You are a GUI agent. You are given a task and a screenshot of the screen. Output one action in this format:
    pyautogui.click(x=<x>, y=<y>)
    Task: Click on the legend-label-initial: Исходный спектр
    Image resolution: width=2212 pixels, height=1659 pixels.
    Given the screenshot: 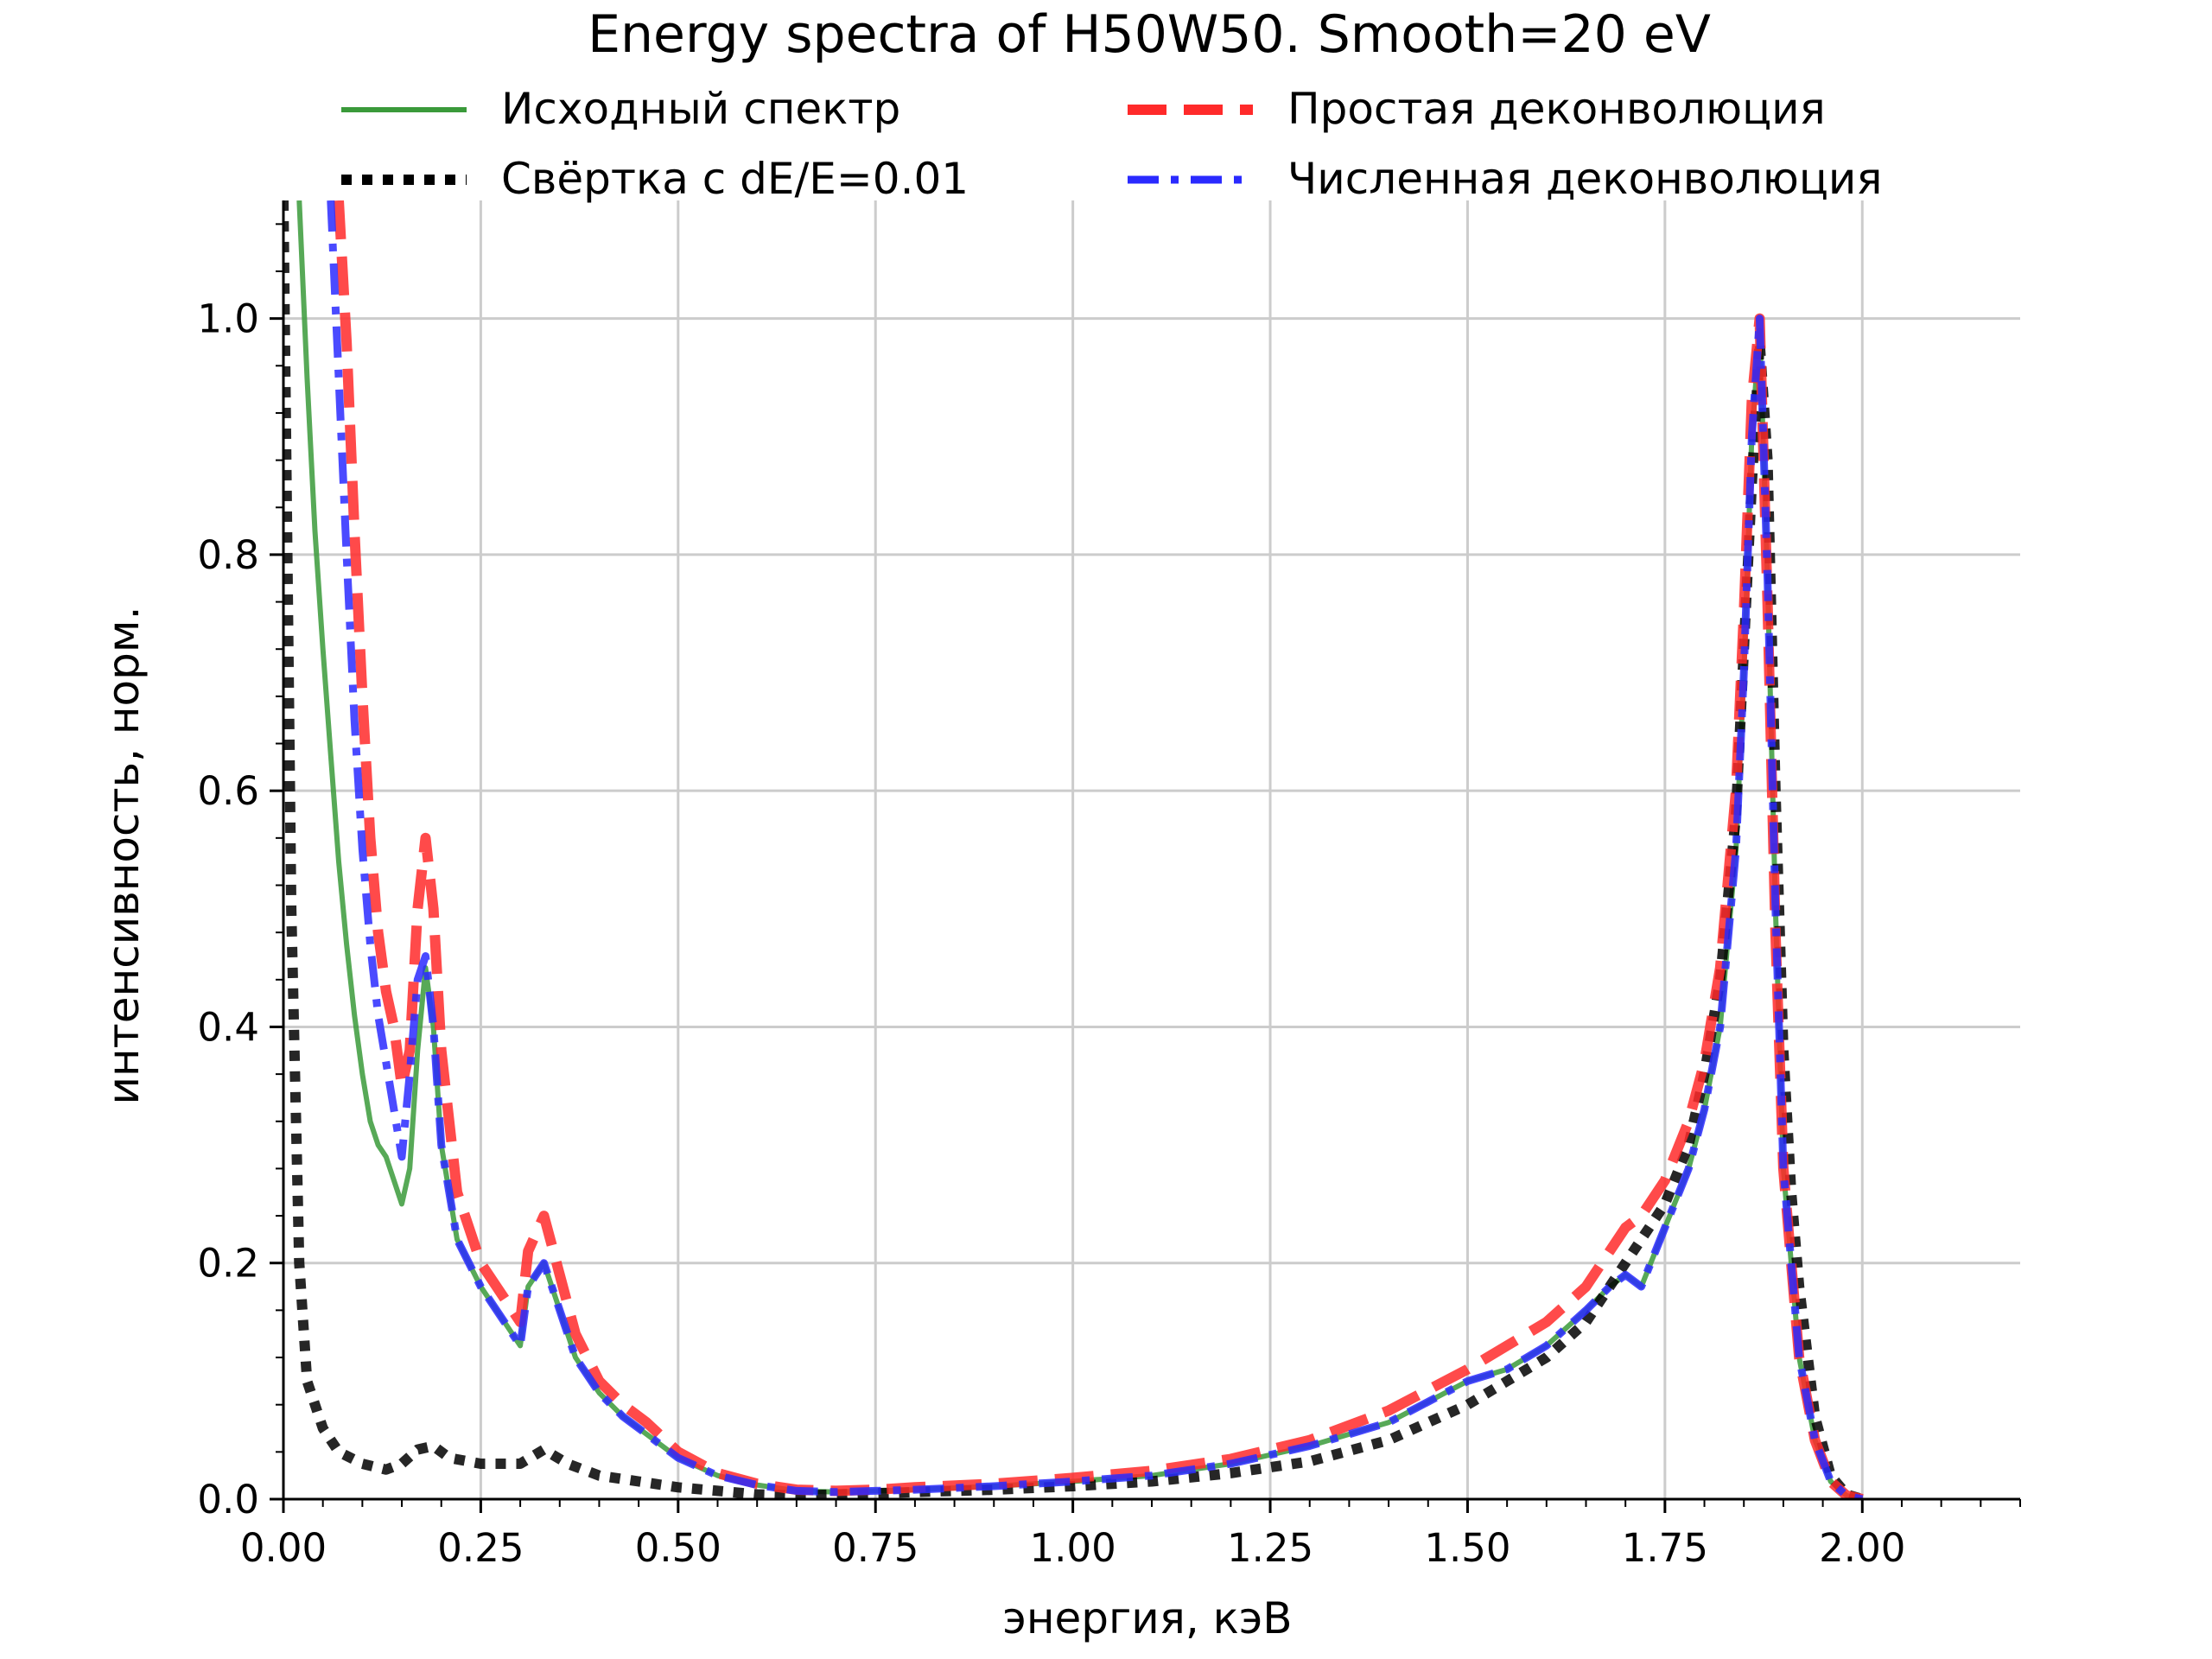 What is the action you would take?
    pyautogui.click(x=700, y=109)
    